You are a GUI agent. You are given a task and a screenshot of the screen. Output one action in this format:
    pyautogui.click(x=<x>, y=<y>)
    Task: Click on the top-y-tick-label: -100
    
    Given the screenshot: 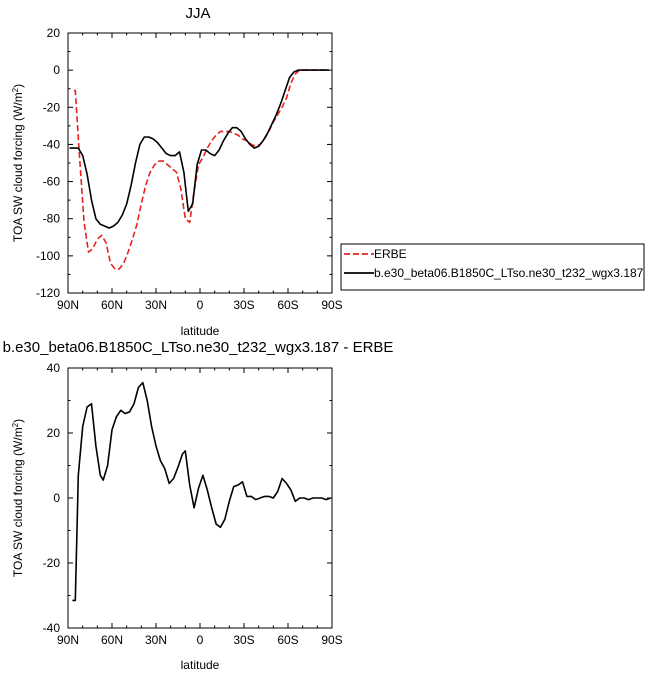 What is the action you would take?
    pyautogui.click(x=48, y=256)
    